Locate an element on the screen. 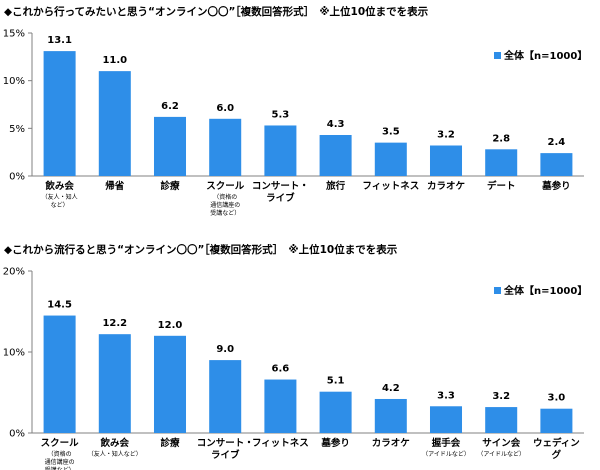 This screenshot has height=470, width=600. data-label: 3.3 is located at coordinates (446, 395).